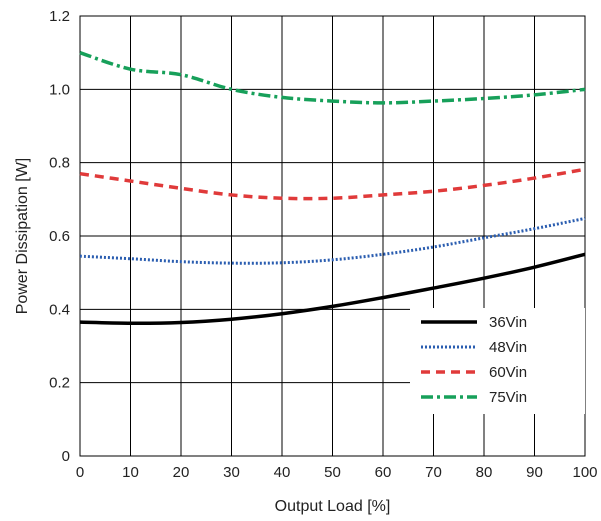  Describe the element at coordinates (59, 383) in the screenshot. I see `y-tick-label: 0.2` at that location.